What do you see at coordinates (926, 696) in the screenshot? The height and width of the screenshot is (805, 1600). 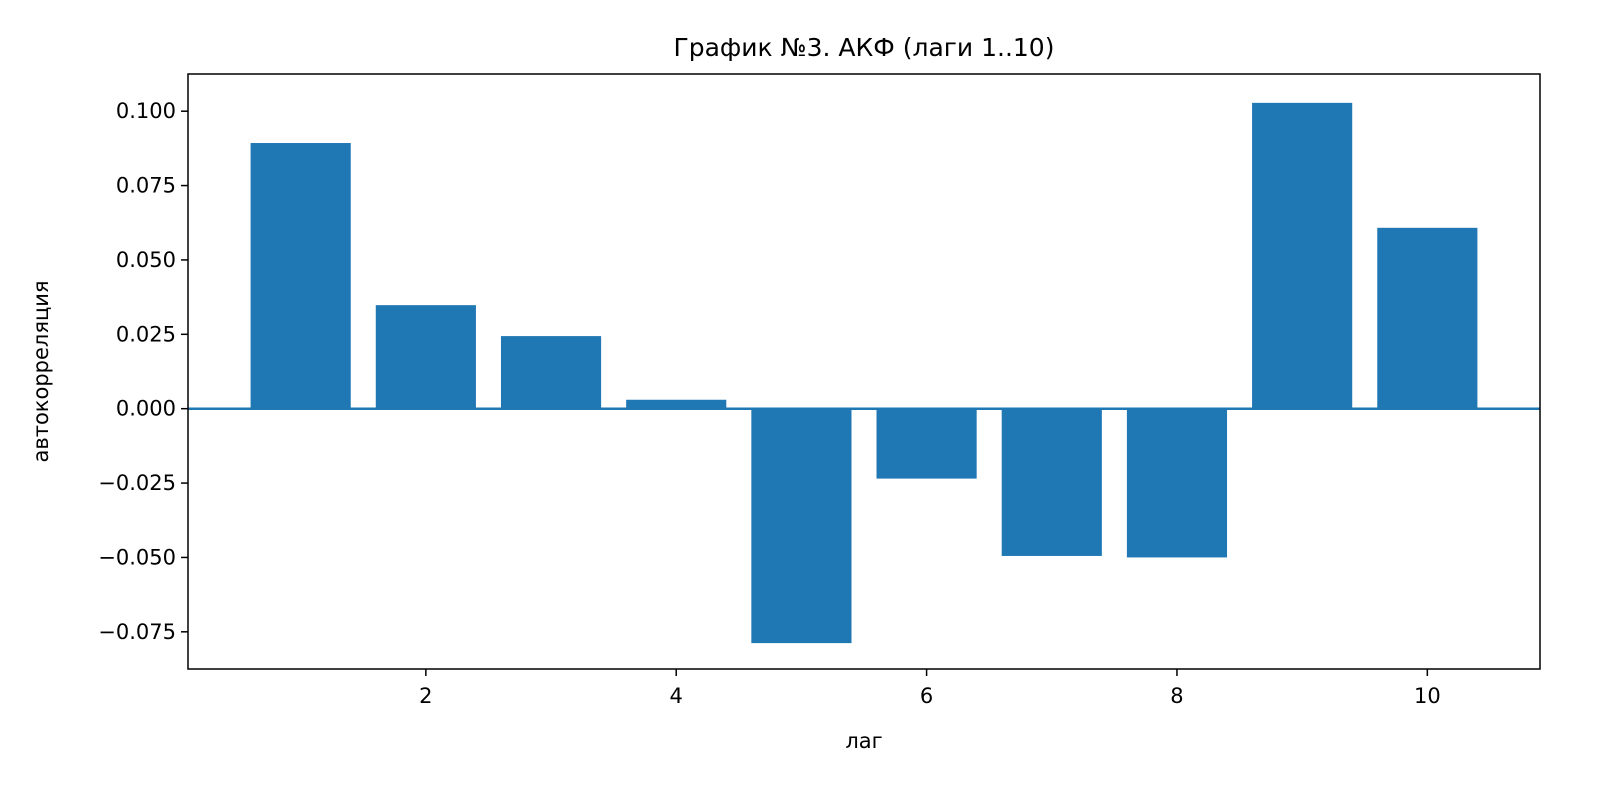 I see `x-tick-label: 6` at bounding box center [926, 696].